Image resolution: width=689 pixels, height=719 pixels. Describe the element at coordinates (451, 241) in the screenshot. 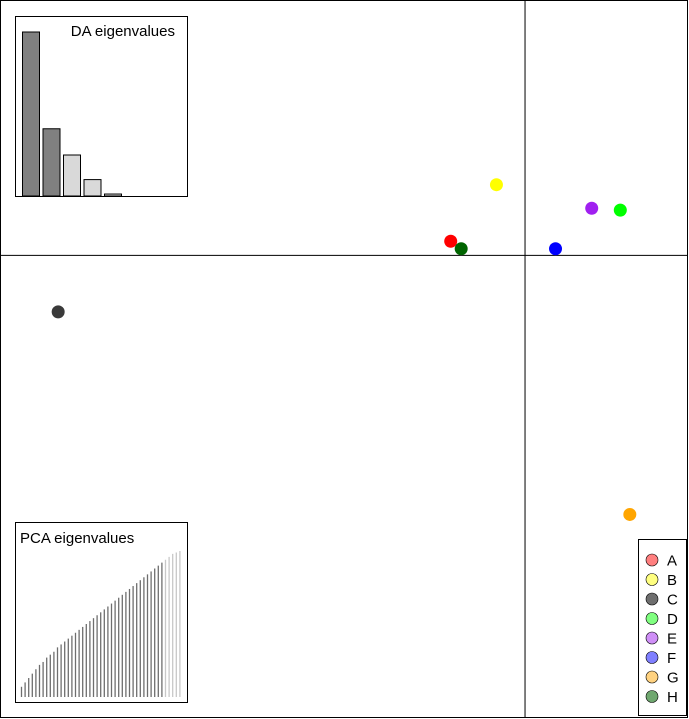

I see `point-a` at that location.